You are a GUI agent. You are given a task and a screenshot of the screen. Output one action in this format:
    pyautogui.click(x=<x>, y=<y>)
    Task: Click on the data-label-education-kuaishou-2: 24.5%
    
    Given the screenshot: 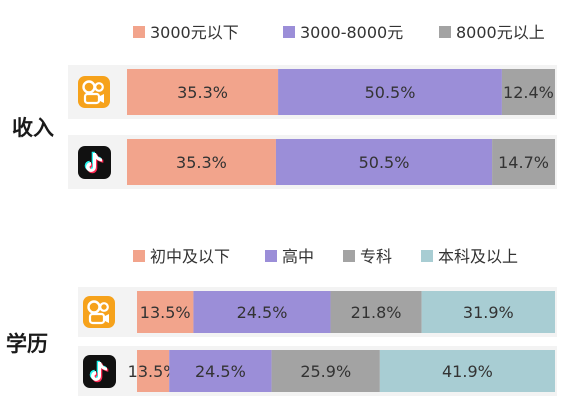 What is the action you would take?
    pyautogui.click(x=262, y=312)
    